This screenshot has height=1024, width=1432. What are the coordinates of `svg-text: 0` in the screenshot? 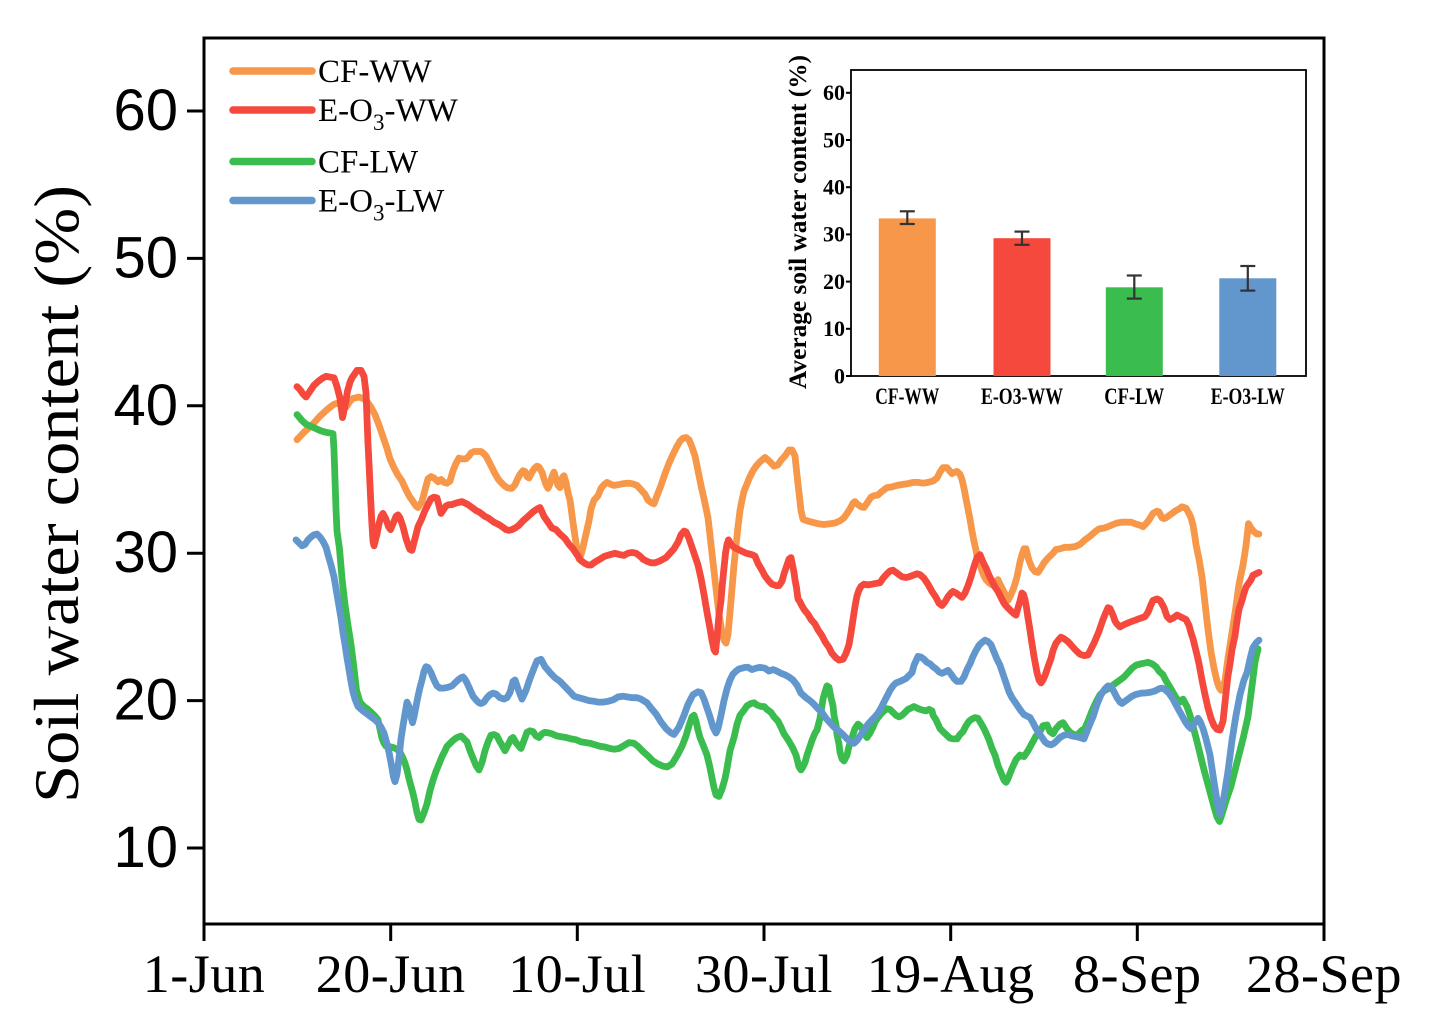 It's located at (839, 375).